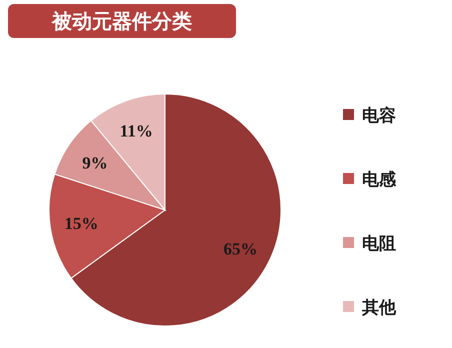 The image size is (452, 348). What do you see at coordinates (121, 21) in the screenshot?
I see `chart-title: 被动元器件分类` at bounding box center [121, 21].